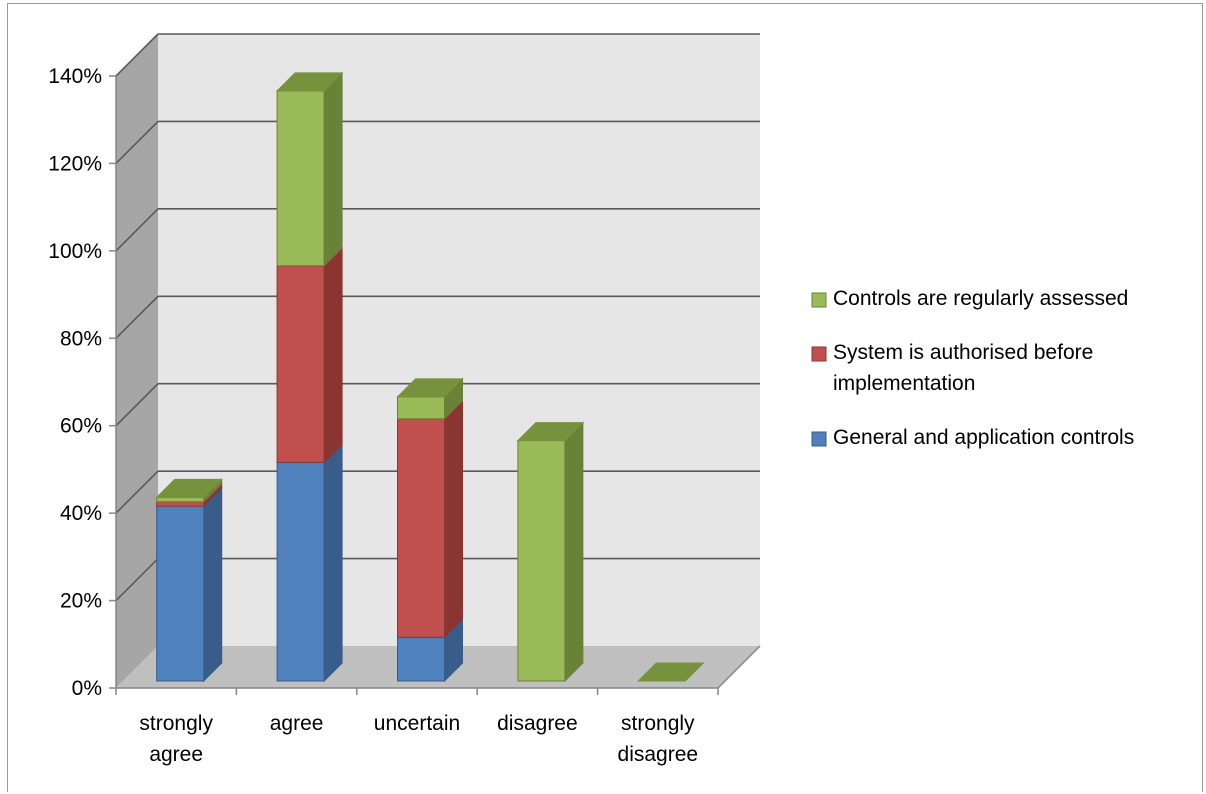  I want to click on y-tick-label: 80%, so click(81, 338).